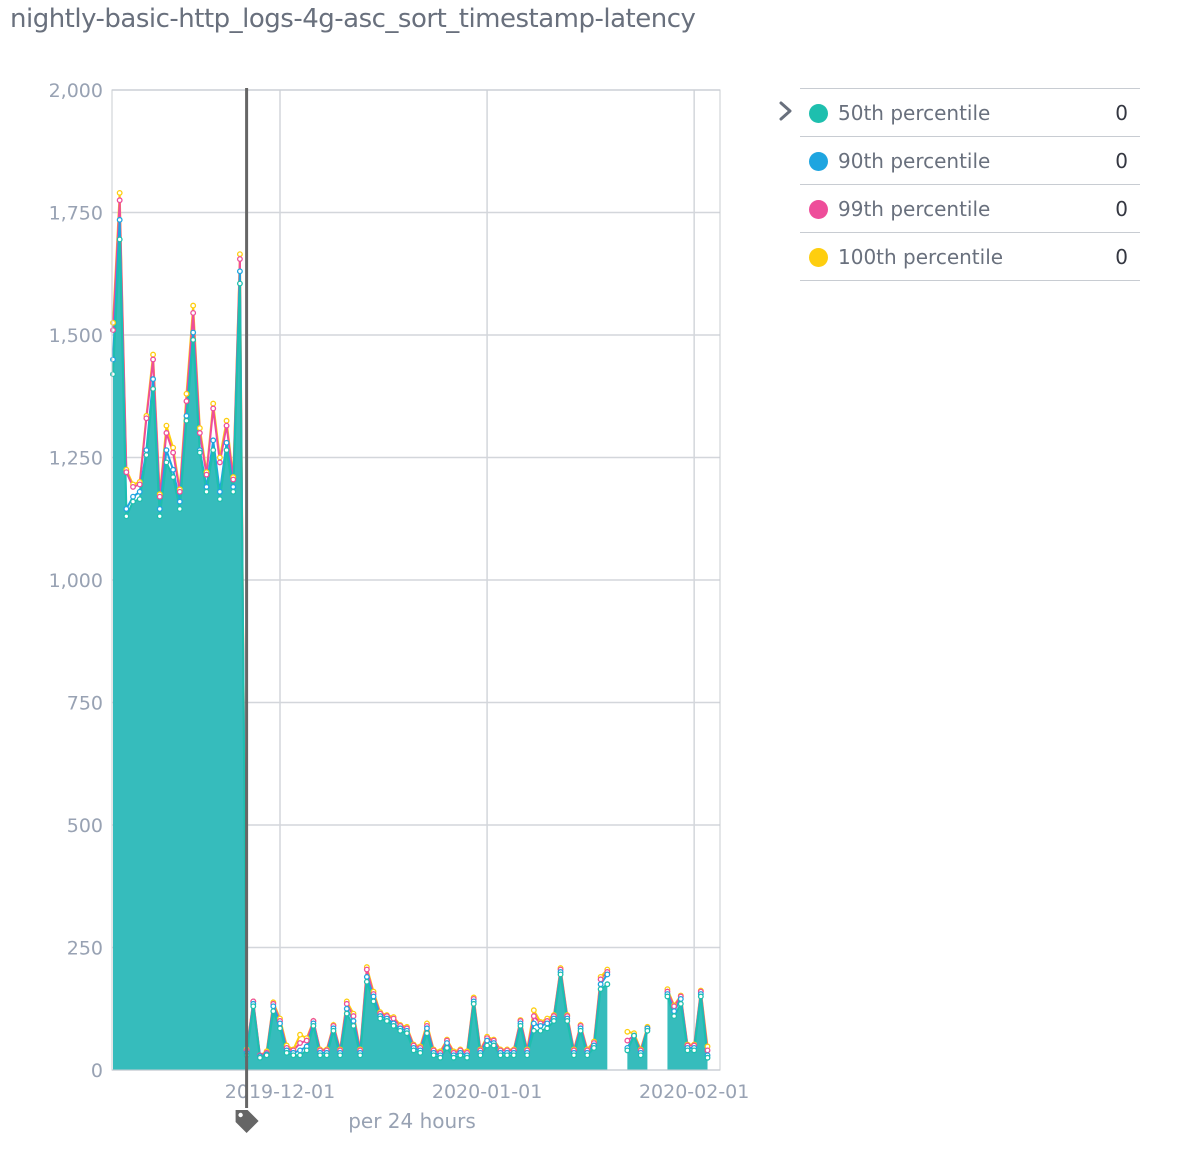 This screenshot has height=1154, width=1188. What do you see at coordinates (786, 111) in the screenshot?
I see `chevron-right-icon` at bounding box center [786, 111].